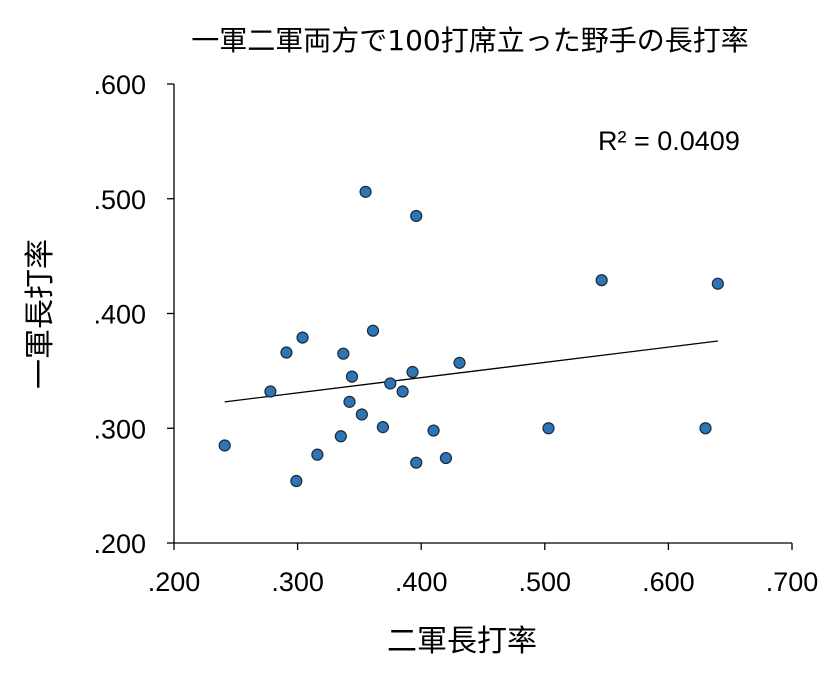  What do you see at coordinates (119, 85) in the screenshot?
I see `y-tick-label: .600` at bounding box center [119, 85].